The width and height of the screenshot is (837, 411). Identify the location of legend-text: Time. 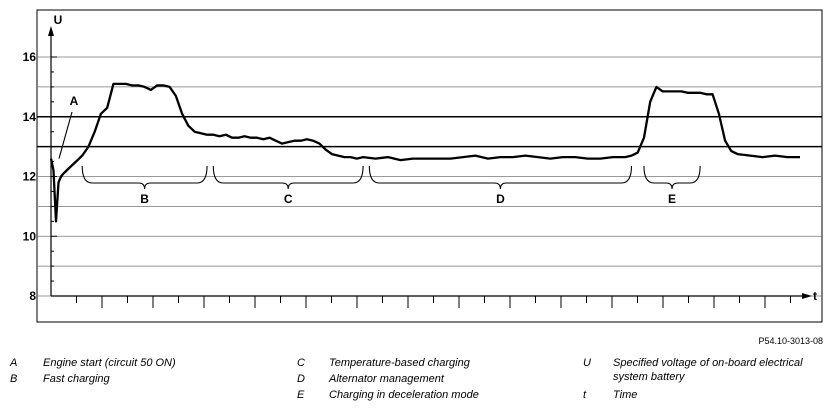
(625, 395).